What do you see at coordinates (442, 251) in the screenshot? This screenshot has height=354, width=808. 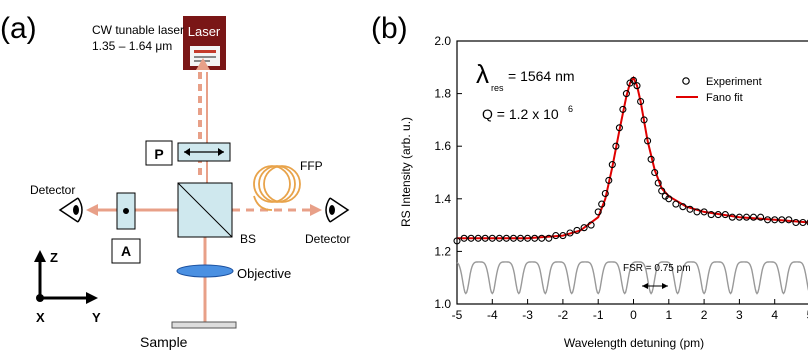 I see `y-tick-label: 1.2` at bounding box center [442, 251].